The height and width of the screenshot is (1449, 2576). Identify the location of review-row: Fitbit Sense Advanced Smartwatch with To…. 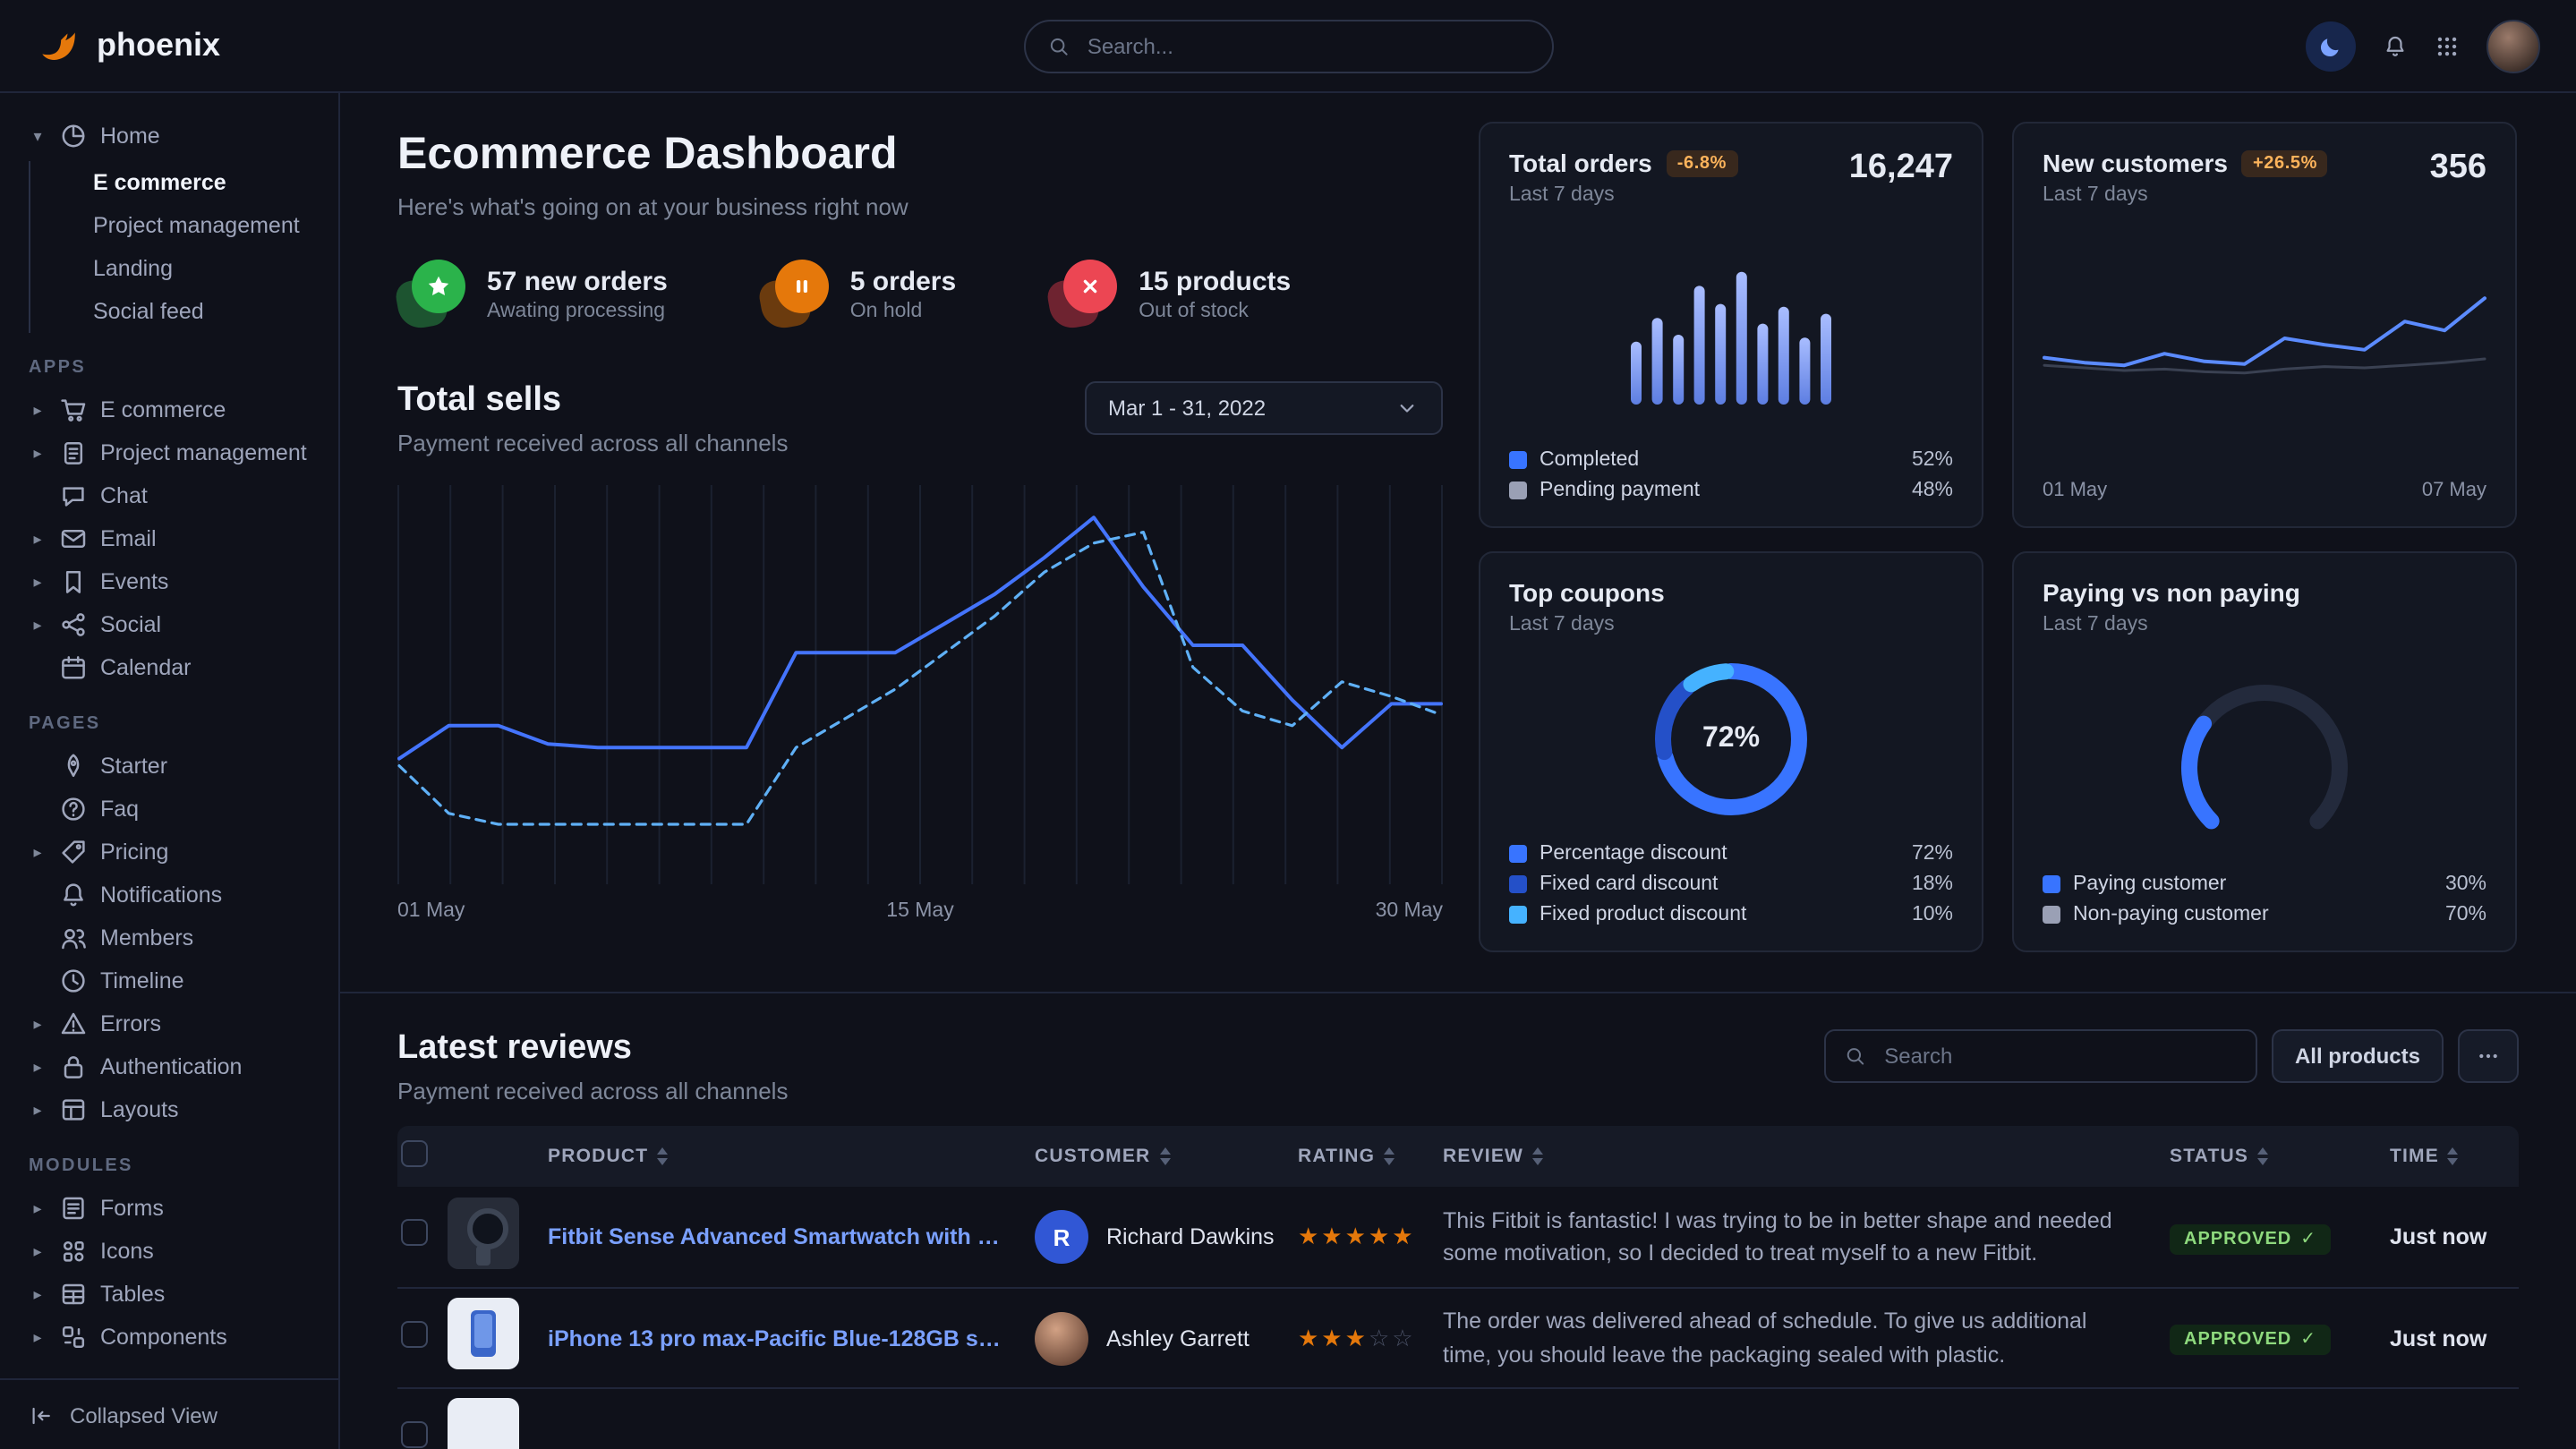
(1458, 1237).